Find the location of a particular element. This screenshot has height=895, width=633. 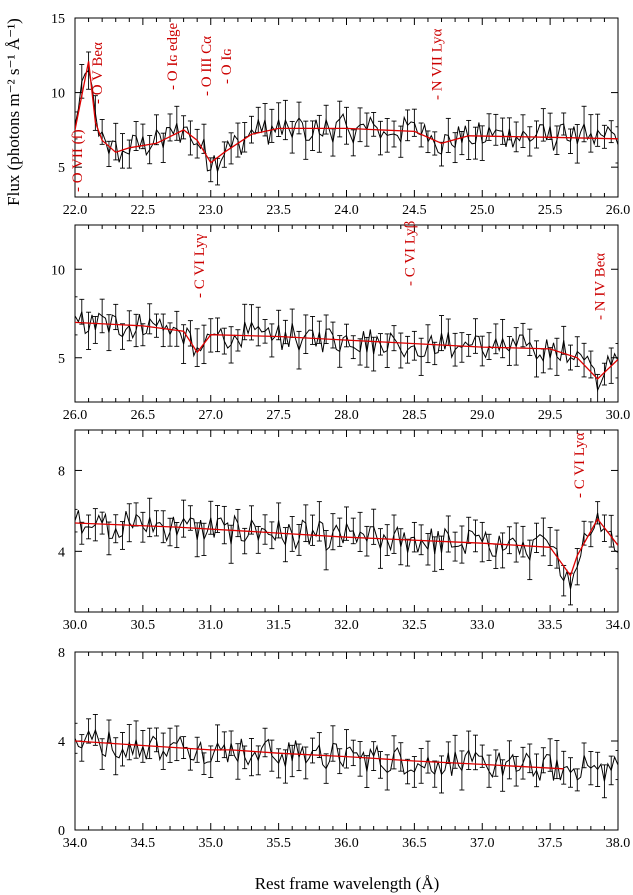

line-annotation: - N VII Lyα is located at coordinates (438, 64).